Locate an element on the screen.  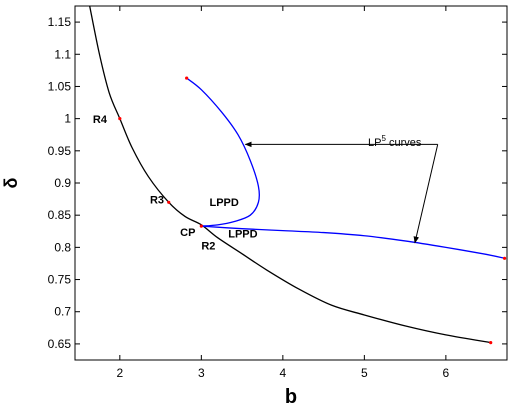
x-tick-label: 6 is located at coordinates (446, 373).